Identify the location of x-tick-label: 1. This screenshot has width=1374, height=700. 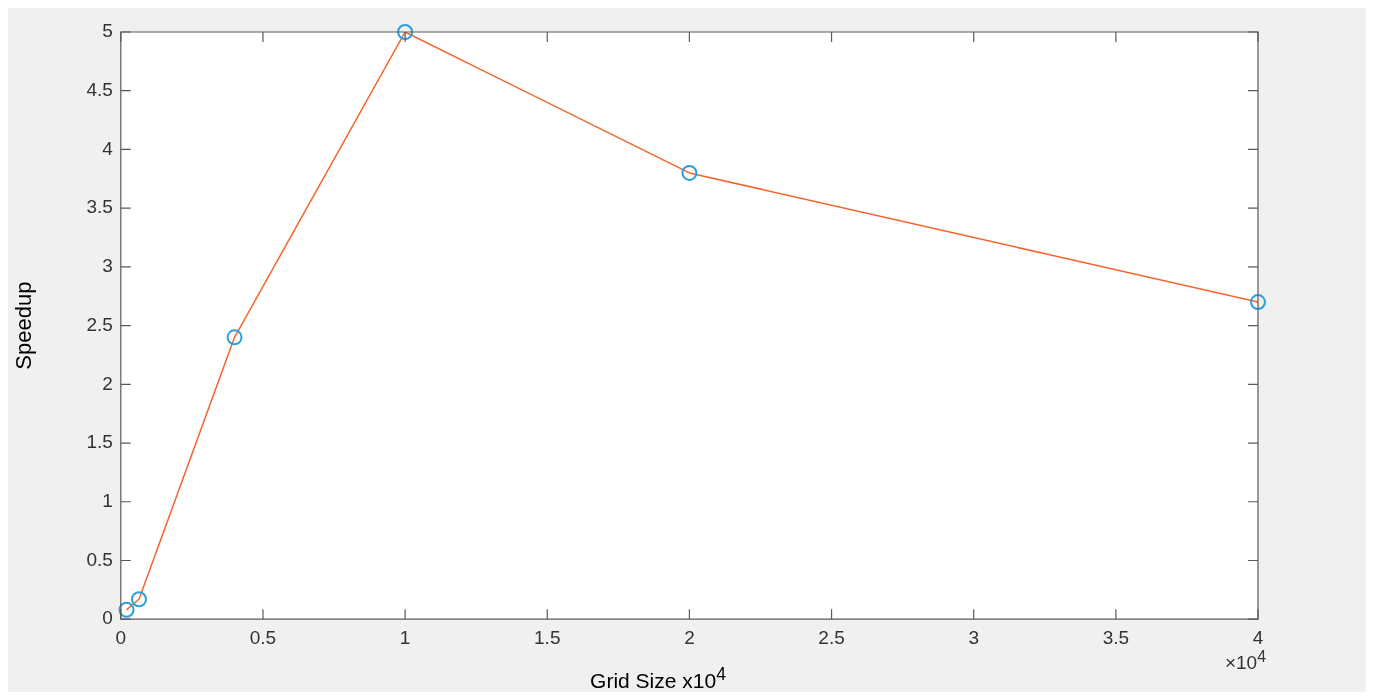
(405, 637).